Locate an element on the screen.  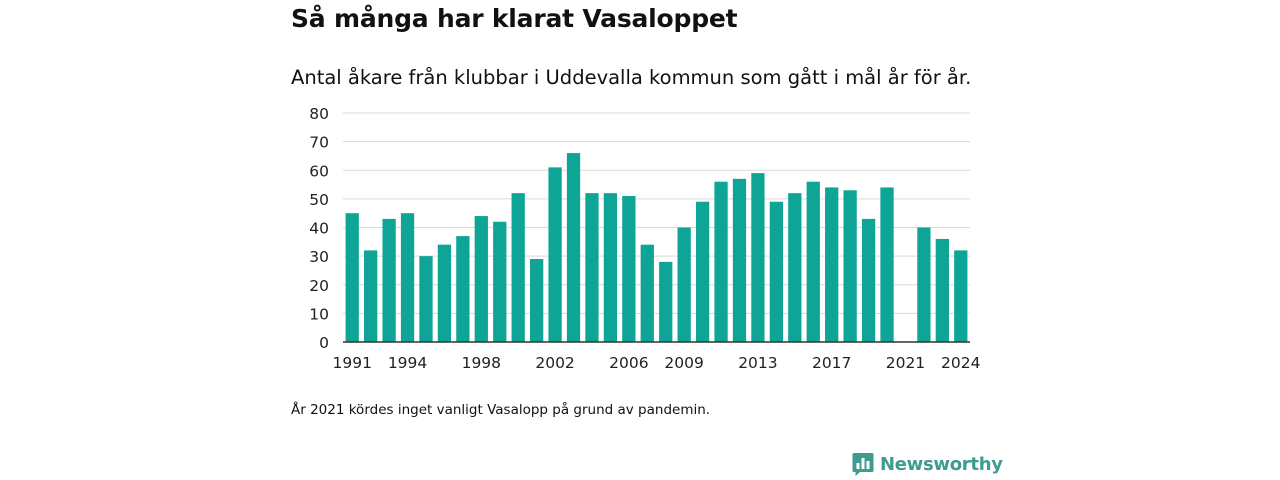
x-tick-label: 2024 is located at coordinates (960, 363).